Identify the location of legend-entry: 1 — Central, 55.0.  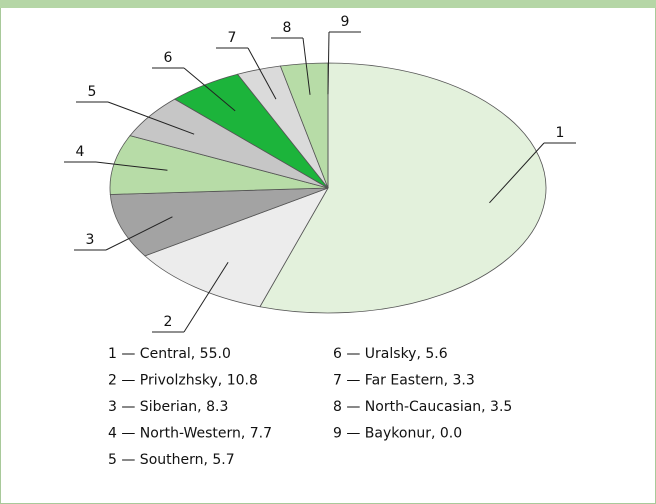
(169, 354).